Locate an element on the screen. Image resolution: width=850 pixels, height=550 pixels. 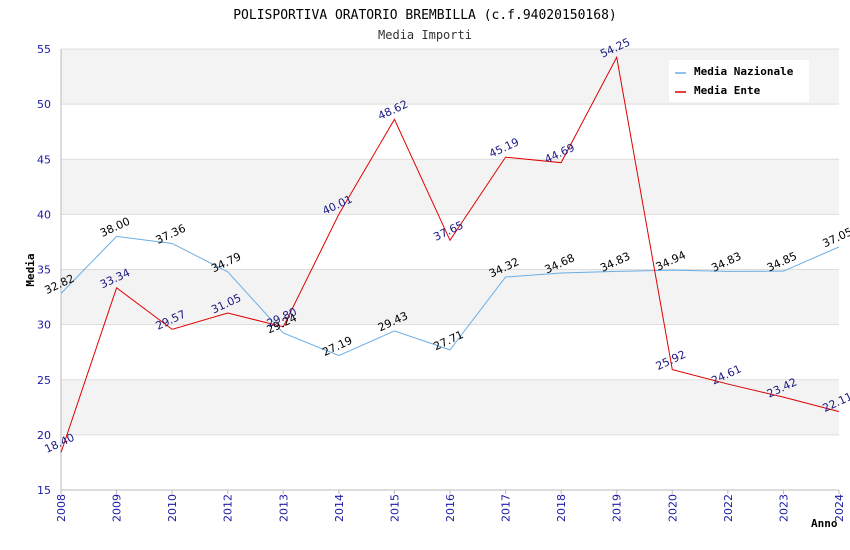
x-tick-label: 2009 is located at coordinates (117, 508).